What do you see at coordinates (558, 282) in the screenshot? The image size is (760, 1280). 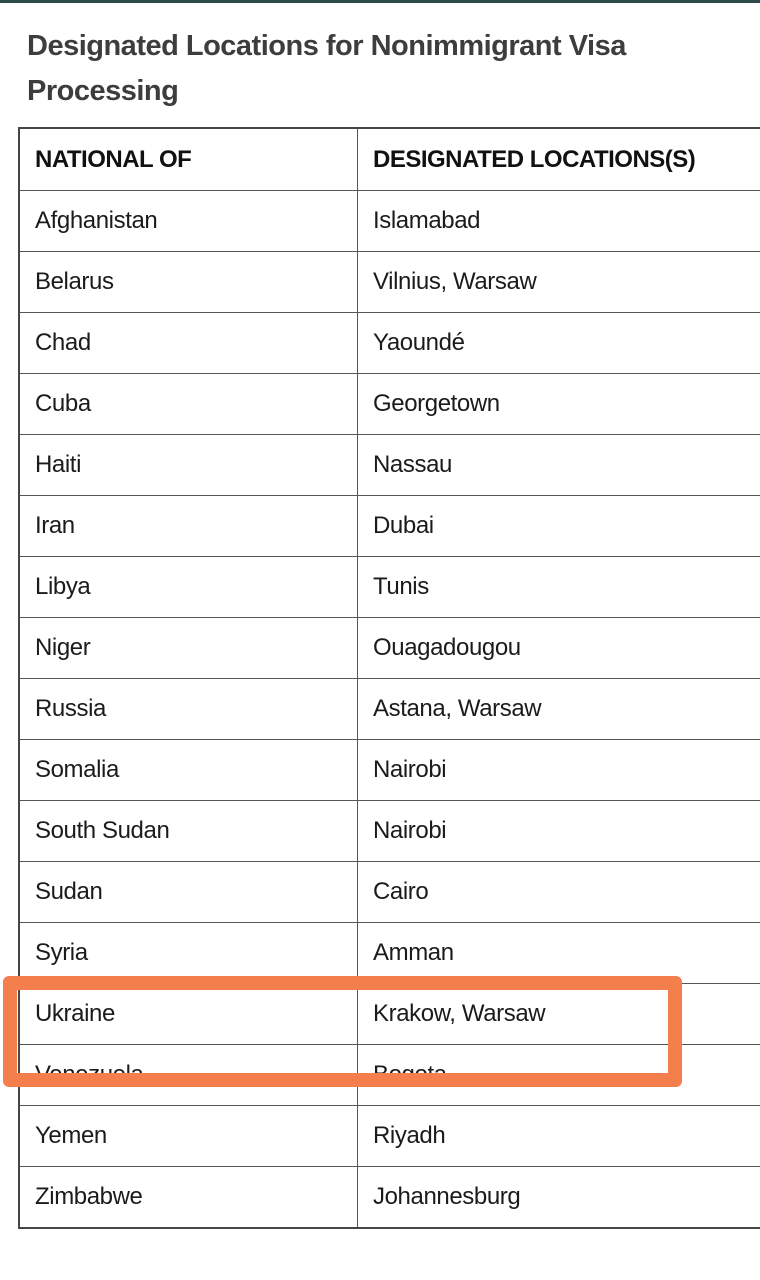 I see `cell-locations: Vilnius, Warsaw` at bounding box center [558, 282].